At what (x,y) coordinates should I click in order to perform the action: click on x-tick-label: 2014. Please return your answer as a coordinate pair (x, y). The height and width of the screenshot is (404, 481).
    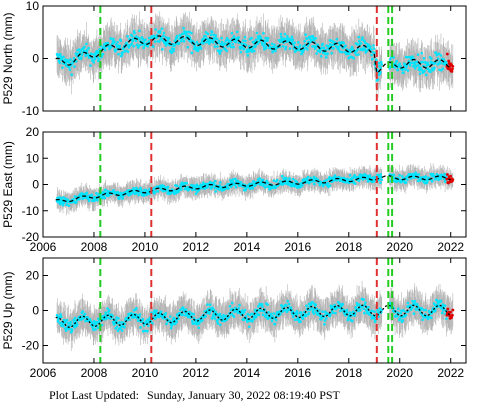
    Looking at the image, I should click on (247, 247).